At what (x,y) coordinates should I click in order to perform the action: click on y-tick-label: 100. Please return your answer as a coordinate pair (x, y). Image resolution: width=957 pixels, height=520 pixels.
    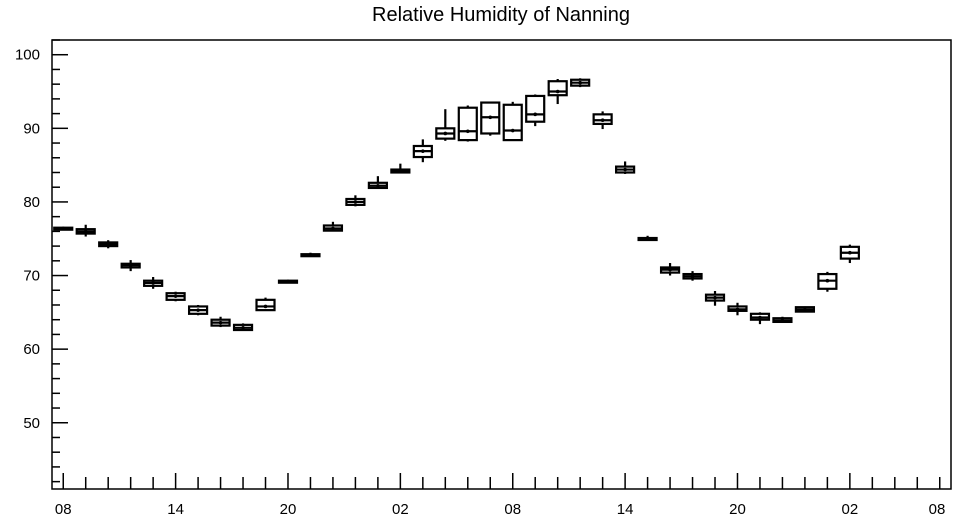
    Looking at the image, I should click on (27, 55).